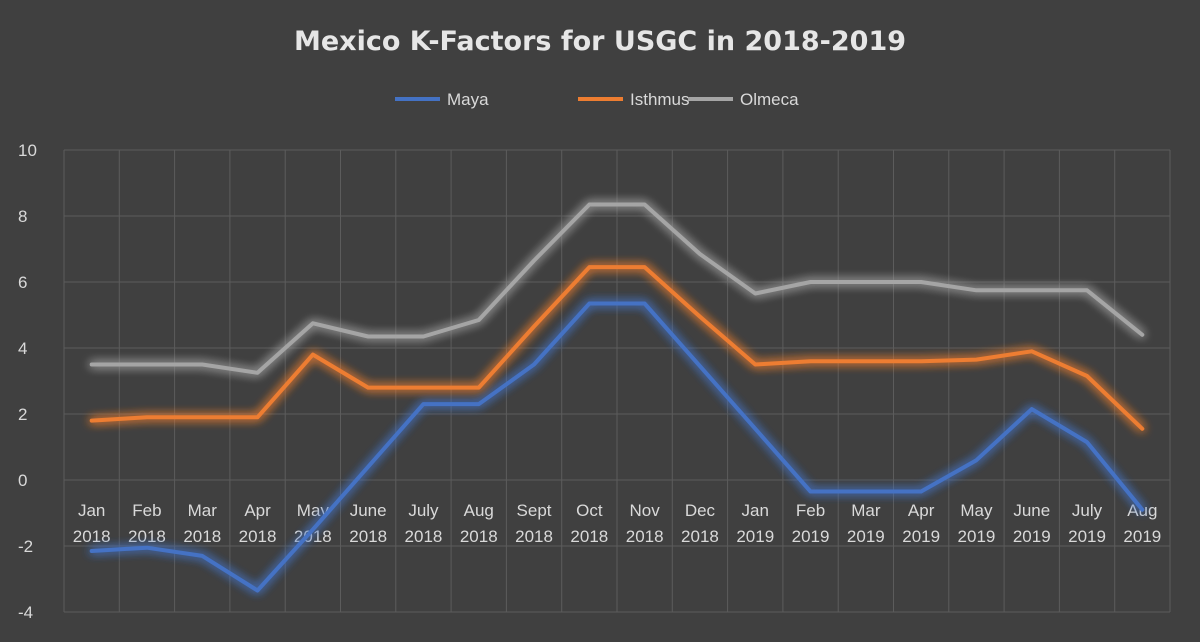 The image size is (1200, 642). I want to click on x-tick-label: Jan 2018, so click(92, 523).